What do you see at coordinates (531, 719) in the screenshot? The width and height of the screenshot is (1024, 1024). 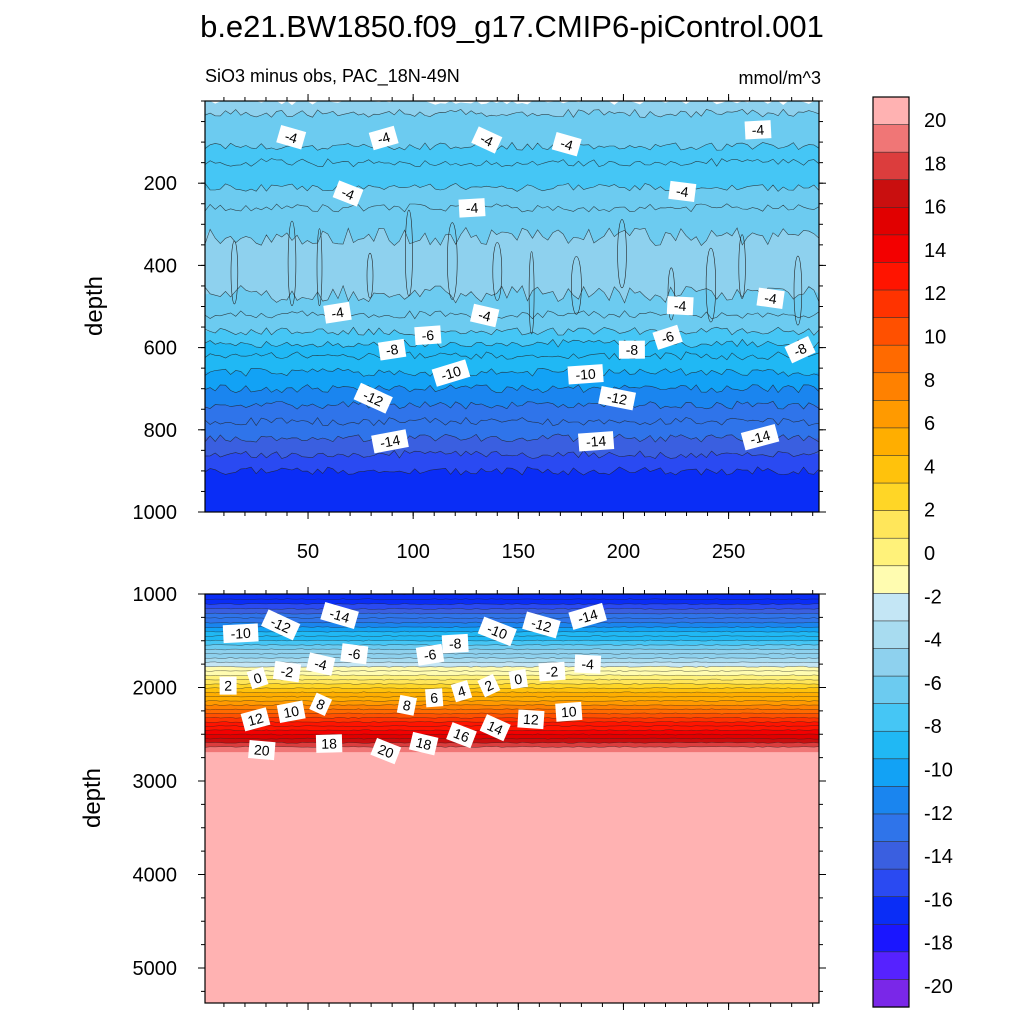 I see `lower-contour-label: 12` at bounding box center [531, 719].